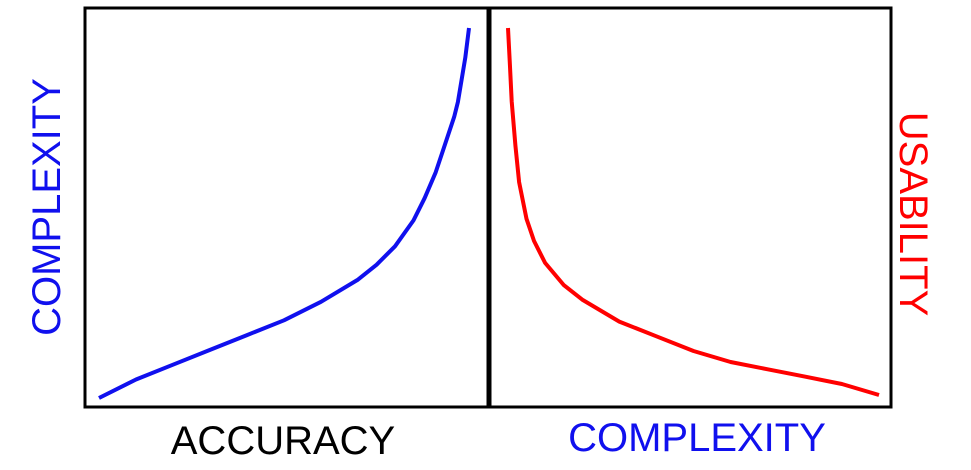 Image resolution: width=971 pixels, height=470 pixels. What do you see at coordinates (47, 207) in the screenshot?
I see `left-y-axis-label: COMPLEXITY` at bounding box center [47, 207].